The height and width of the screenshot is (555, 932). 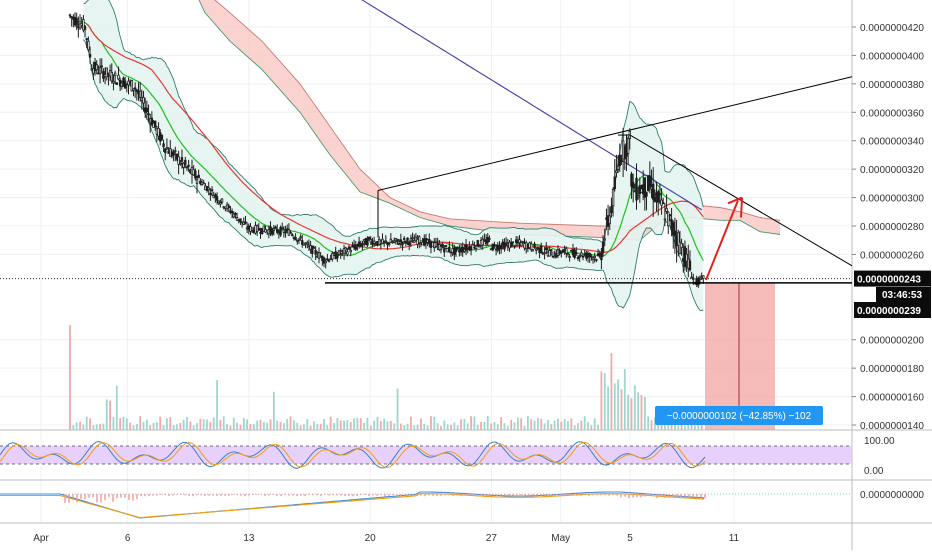 I want to click on measure-label: −0.0000000102 (−42.85%) −102, so click(x=739, y=416).